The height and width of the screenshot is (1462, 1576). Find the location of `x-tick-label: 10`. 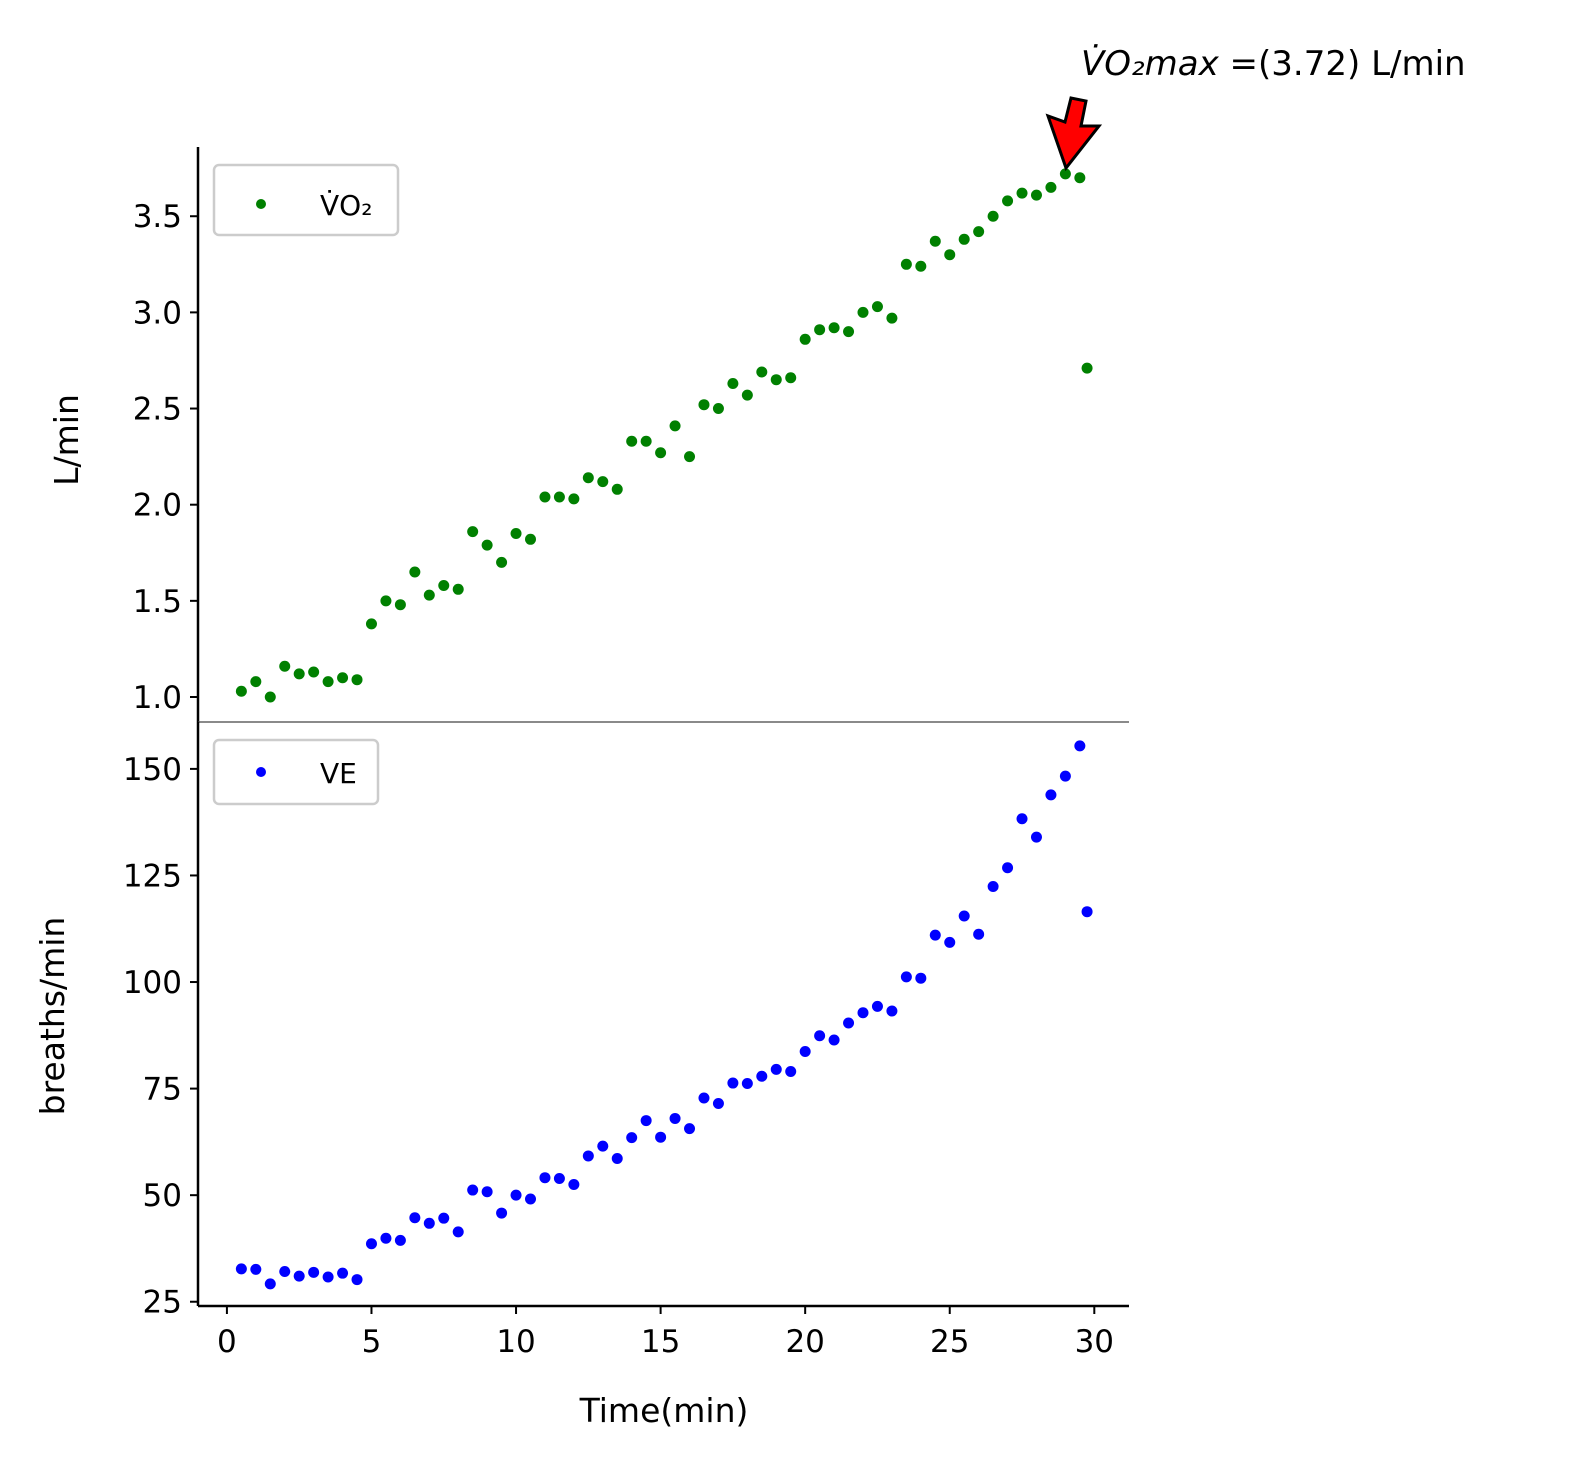

x-tick-label: 10 is located at coordinates (515, 1342).